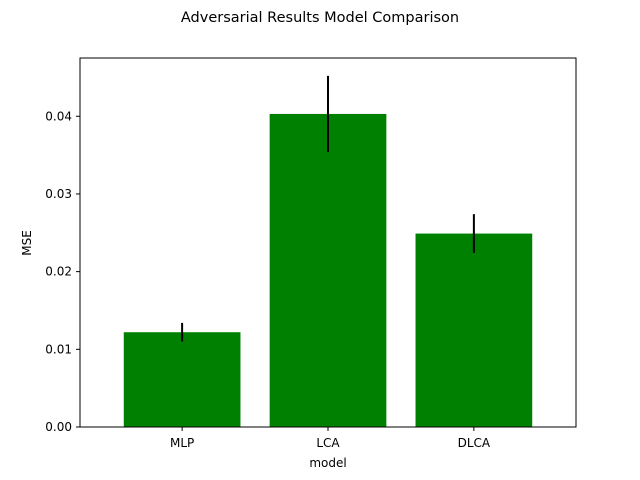 Image resolution: width=640 pixels, height=480 pixels. Describe the element at coordinates (320, 18) in the screenshot. I see `chart-title: Adversarial Results Model Comparison` at that location.